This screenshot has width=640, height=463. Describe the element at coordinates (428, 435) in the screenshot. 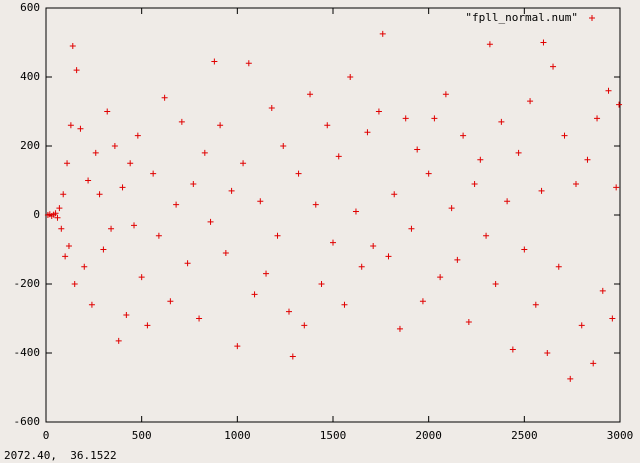

I see `x-tick-label: 2000` at that location.